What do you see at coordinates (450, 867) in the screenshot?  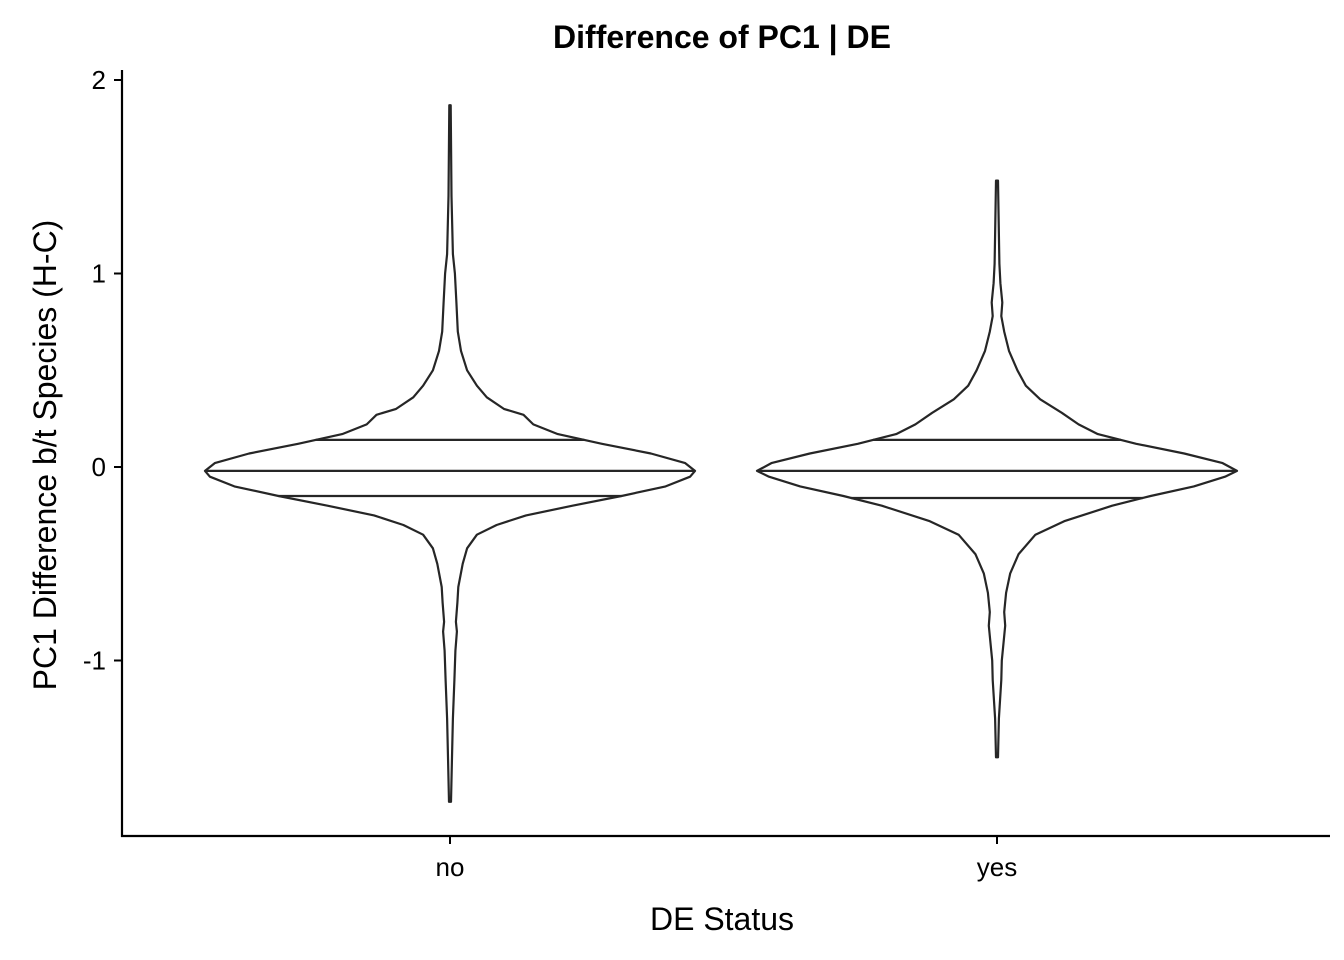 I see `x-tick-label-no: no` at bounding box center [450, 867].